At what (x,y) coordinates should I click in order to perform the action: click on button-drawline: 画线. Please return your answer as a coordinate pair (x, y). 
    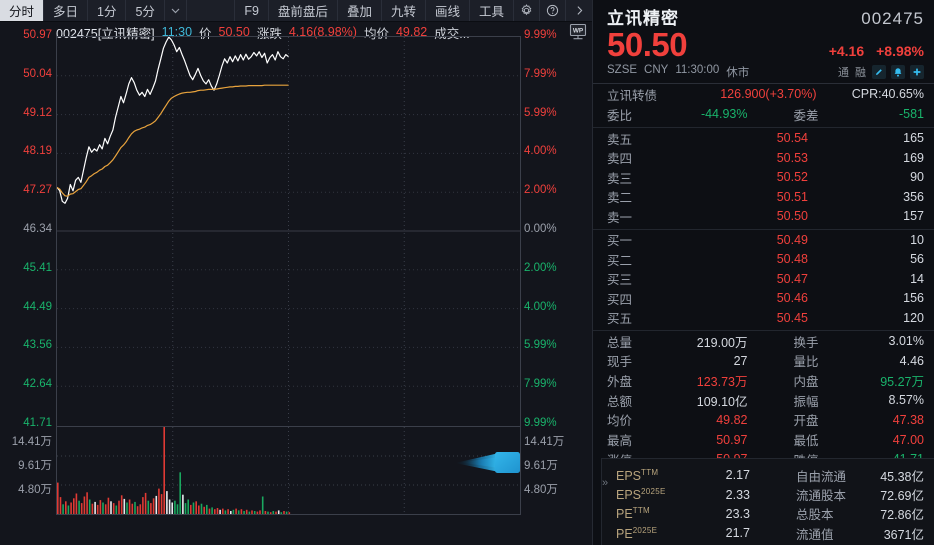
    Looking at the image, I should click on (448, 10).